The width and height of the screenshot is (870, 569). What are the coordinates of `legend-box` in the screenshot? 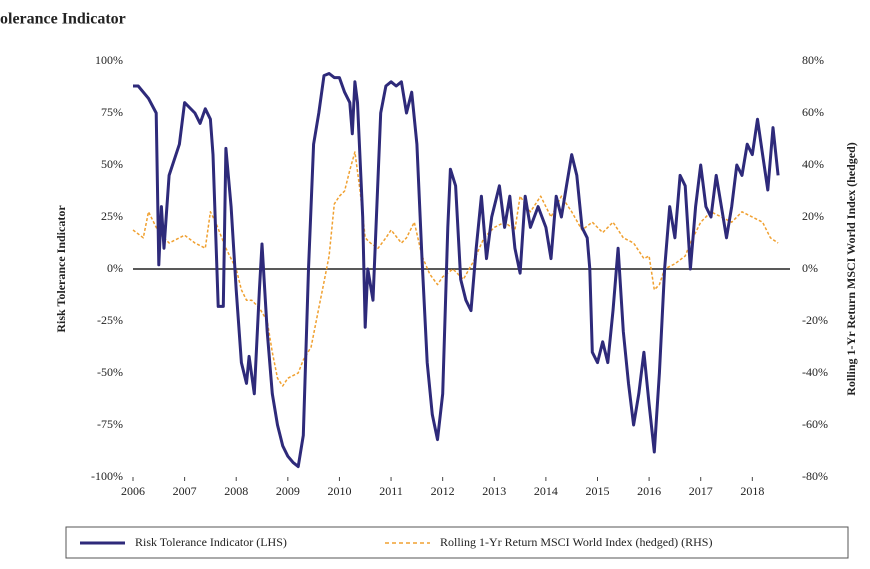 It's located at (457, 542).